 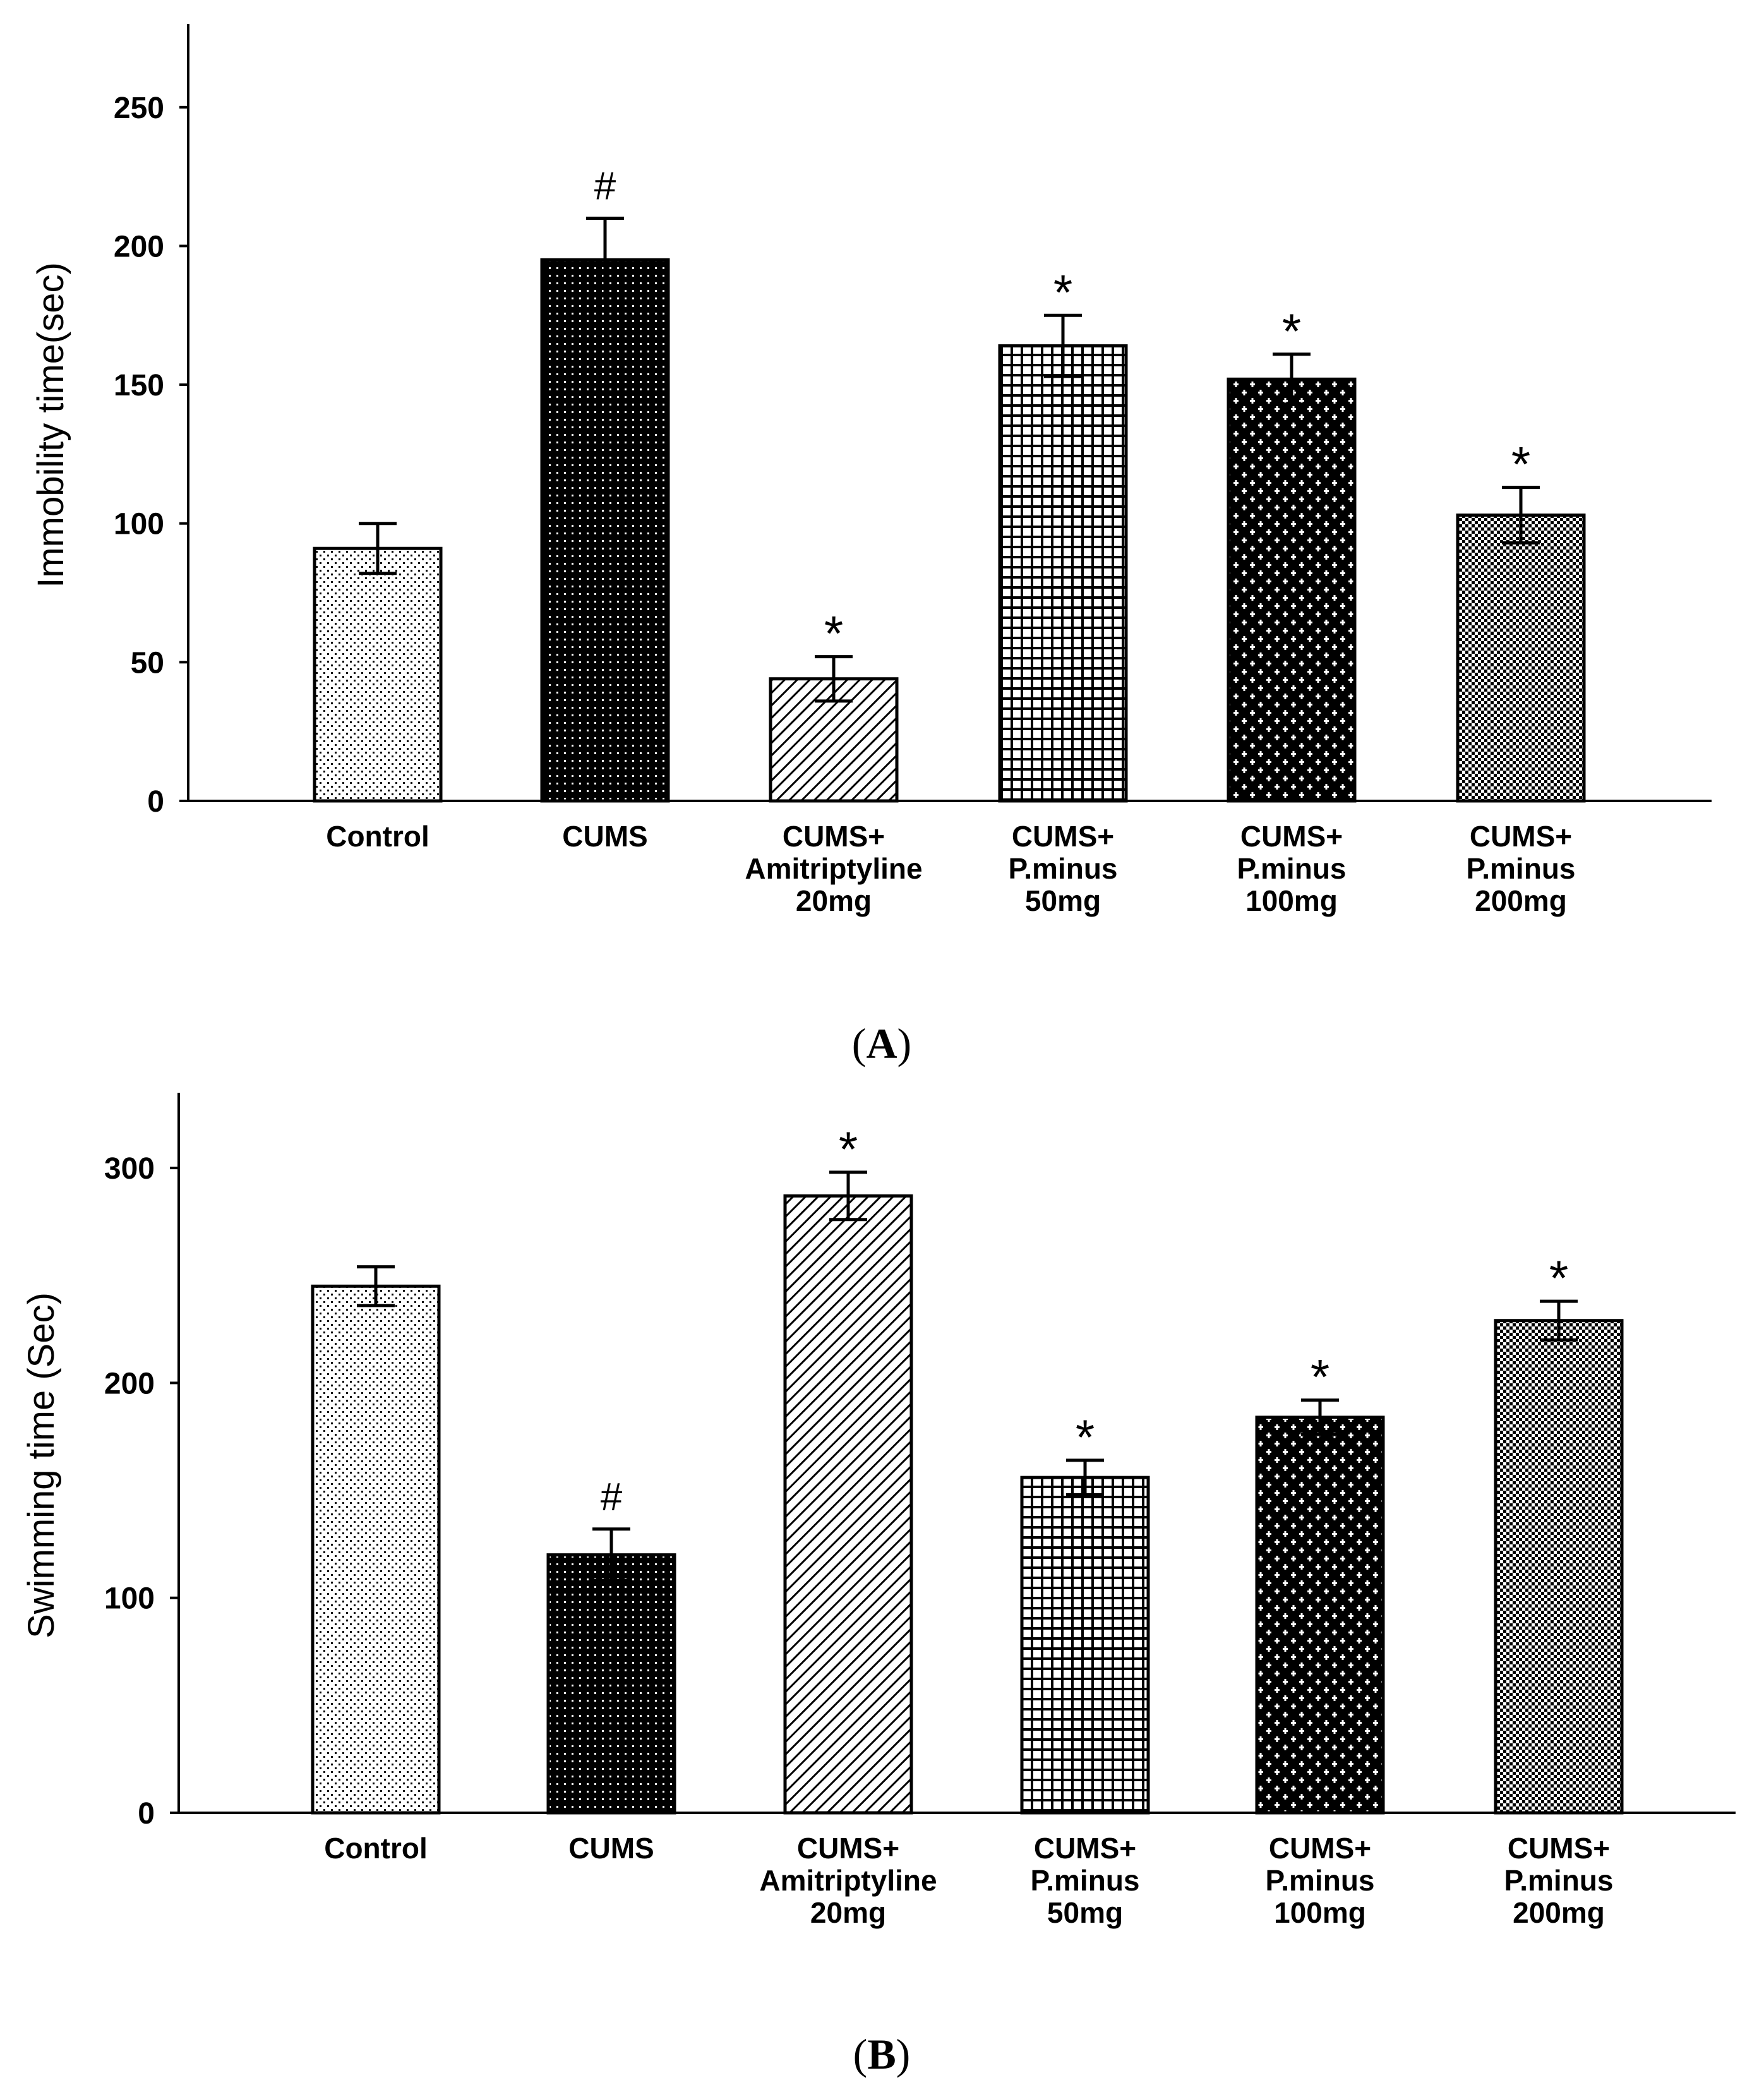 I want to click on y-tick-label: 250, so click(x=139, y=108).